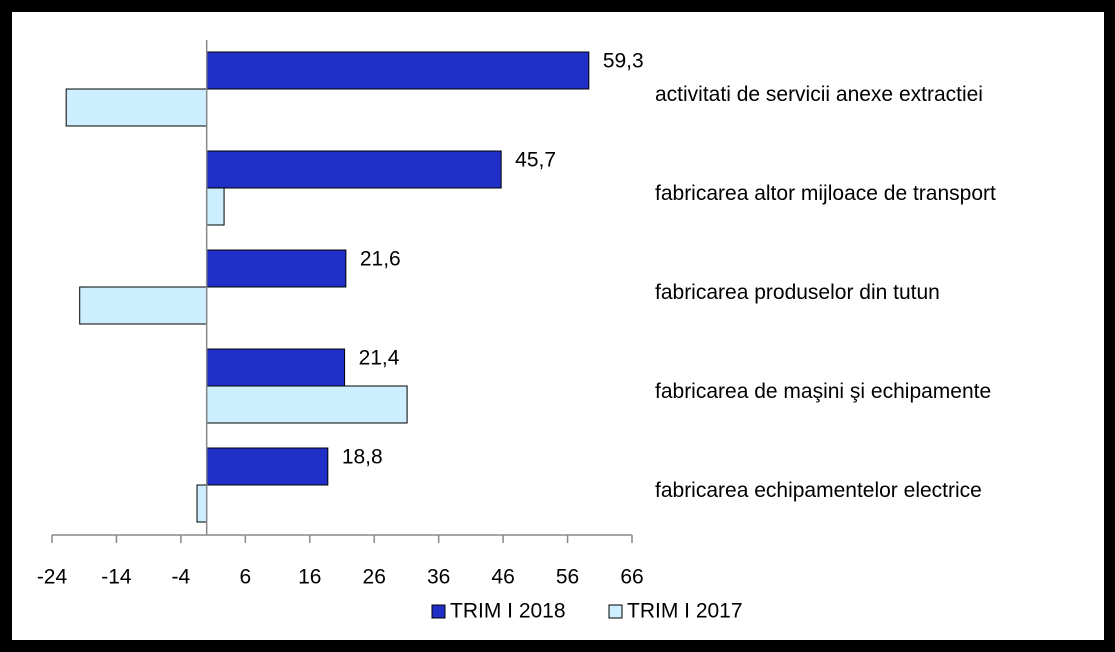  Describe the element at coordinates (631, 577) in the screenshot. I see `x-tick-label: 66` at that location.